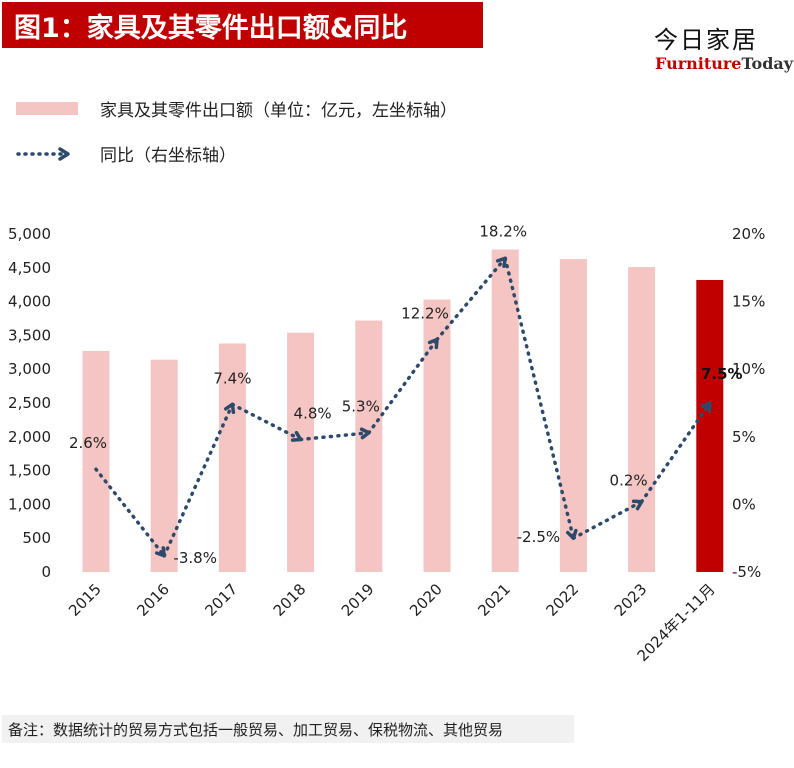 Image resolution: width=794 pixels, height=768 pixels. I want to click on x-tick-label: 2016, so click(153, 600).